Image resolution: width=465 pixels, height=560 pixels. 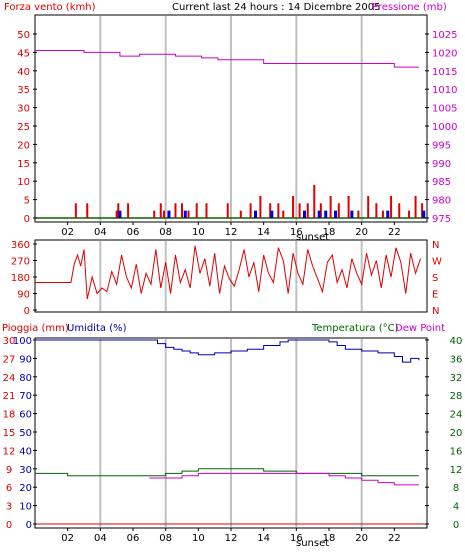 What do you see at coordinates (23, 90) in the screenshot?
I see `y-tick-label: 35` at bounding box center [23, 90].